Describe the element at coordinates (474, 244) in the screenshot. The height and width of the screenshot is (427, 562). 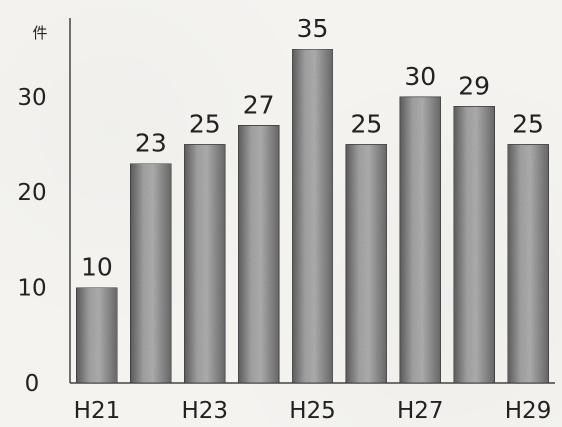
I see `bar-H28` at that location.